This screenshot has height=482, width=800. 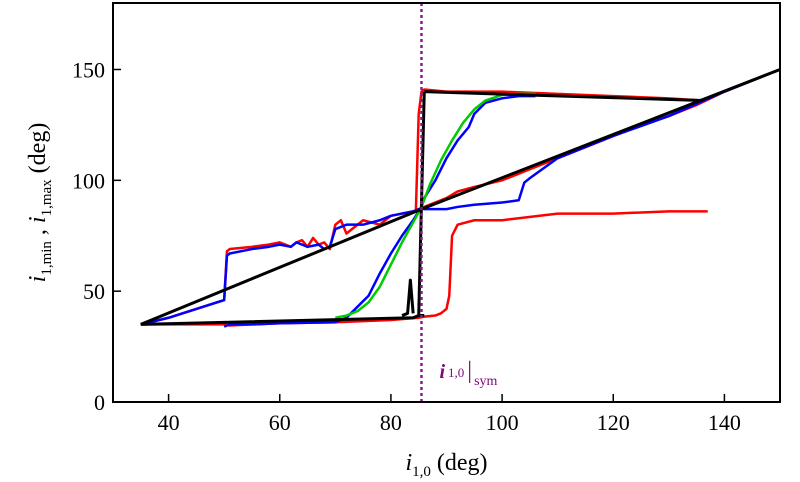 What do you see at coordinates (485, 381) in the screenshot?
I see `ref-label-subscript: sym` at bounding box center [485, 381].